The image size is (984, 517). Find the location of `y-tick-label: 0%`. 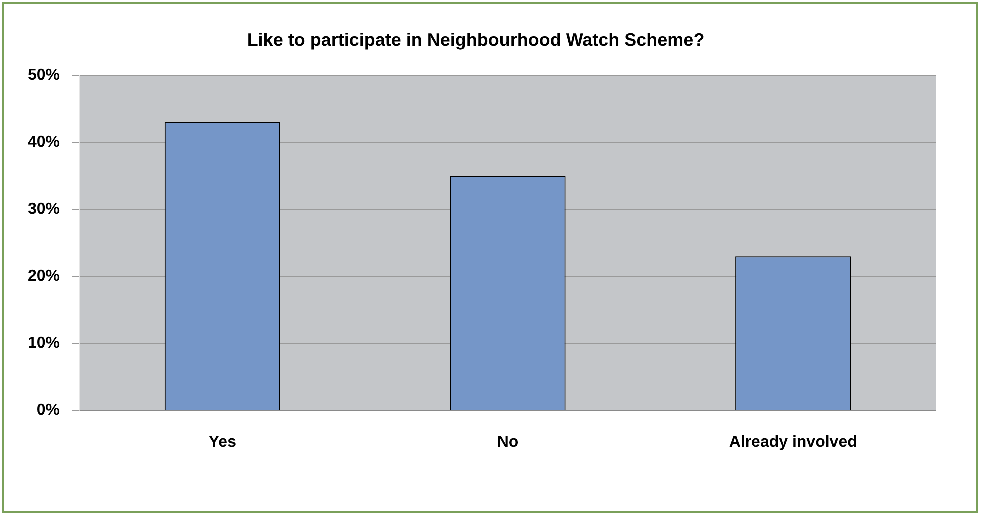

y-tick-label: 0% is located at coordinates (48, 411).